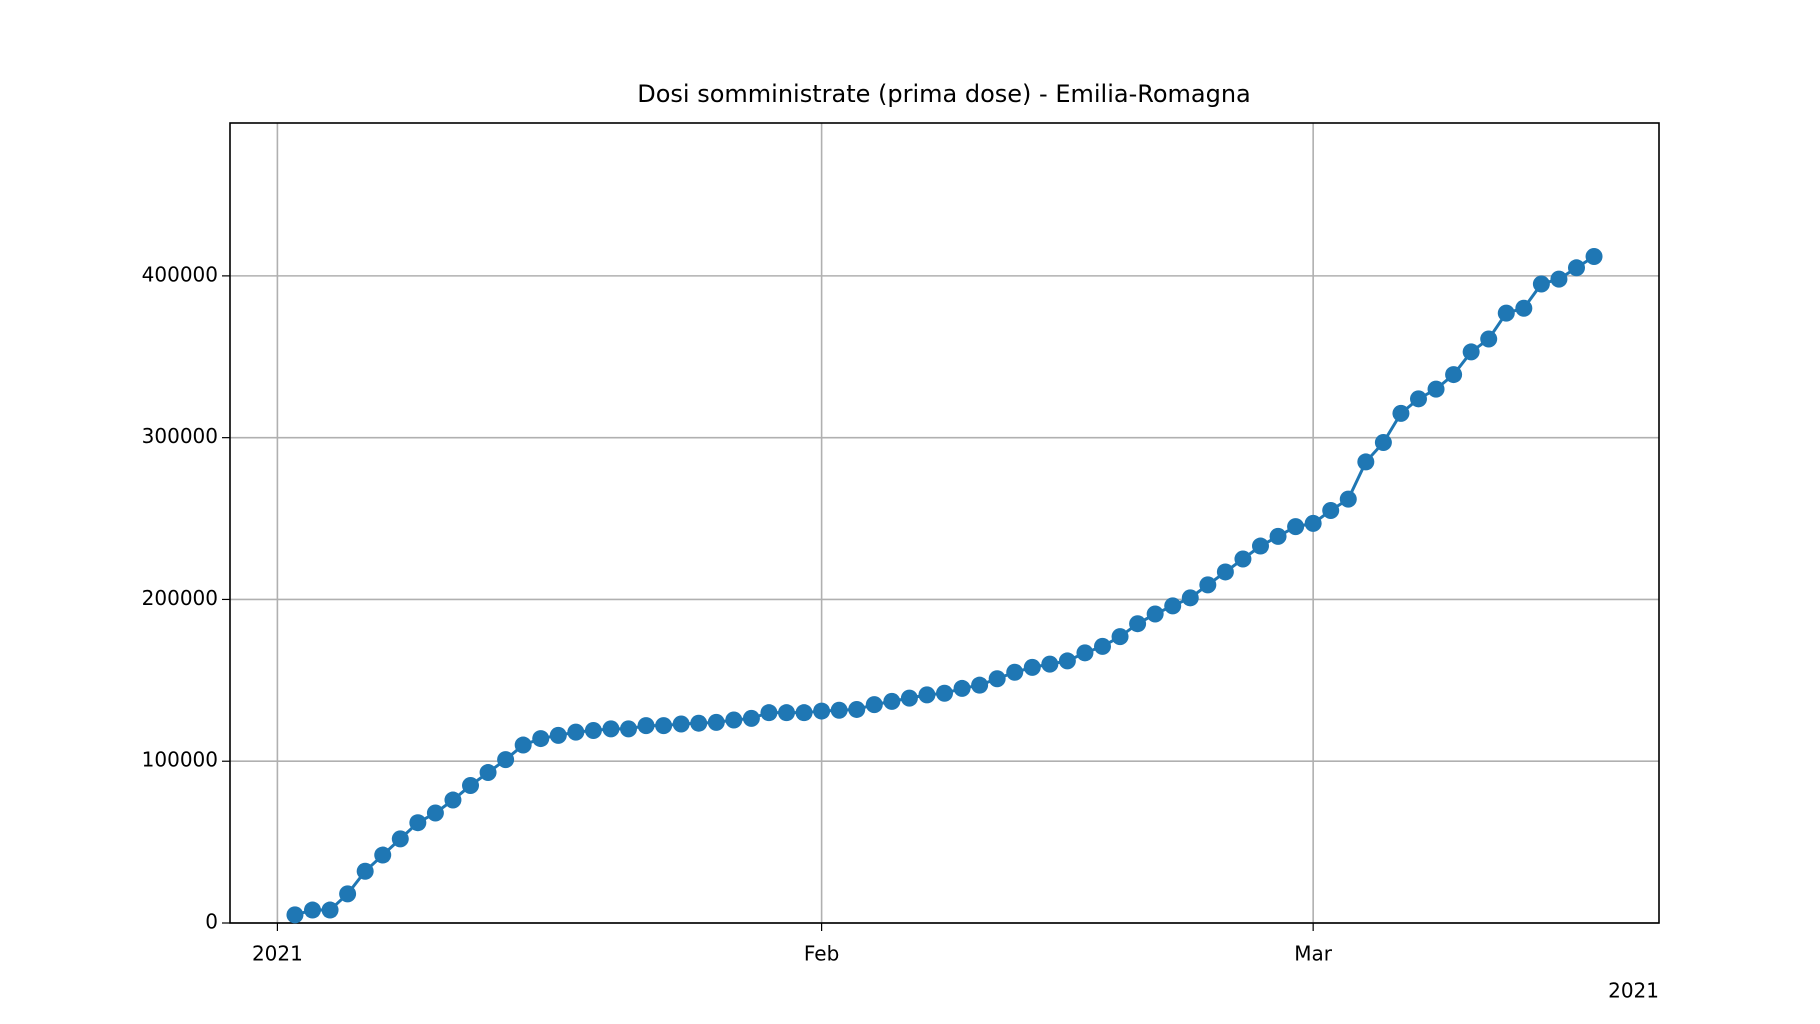 This screenshot has width=1820, height=1024. What do you see at coordinates (180, 598) in the screenshot?
I see `y-tick-label: 200000` at bounding box center [180, 598].